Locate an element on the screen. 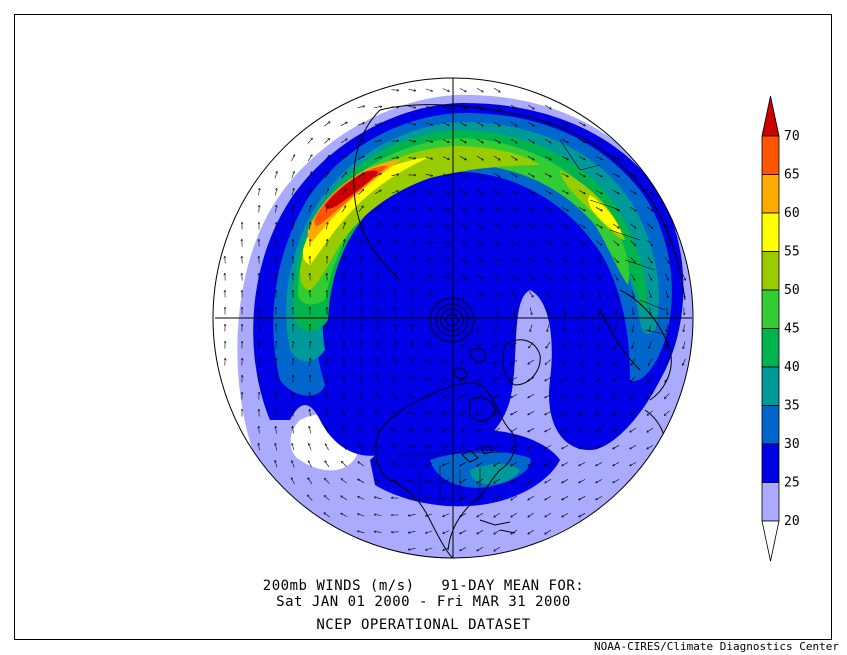 Image resolution: width=847 pixels, height=655 pixels. colorbar-max-triangle is located at coordinates (770, 116).